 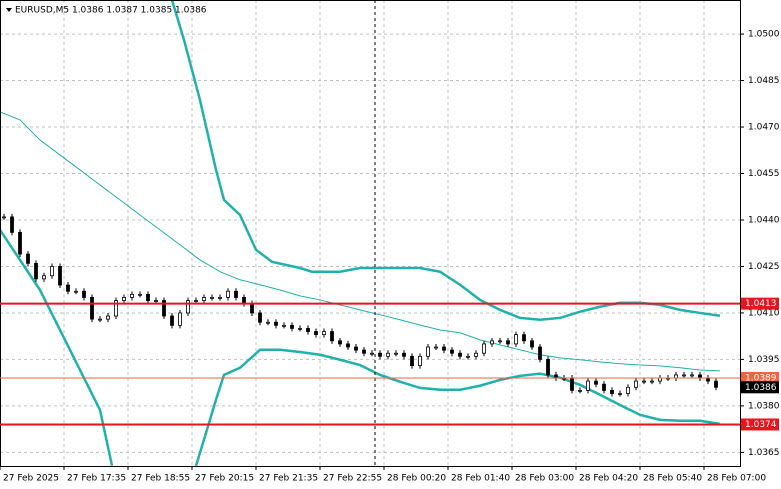 I want to click on y-tick-label: 1.0500, so click(x=764, y=35).